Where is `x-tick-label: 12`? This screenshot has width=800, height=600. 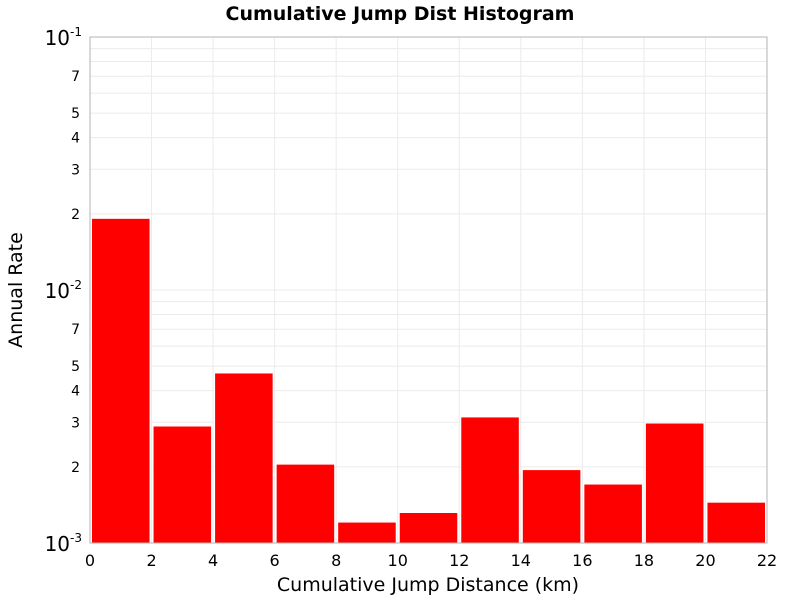 x-tick-label: 12 is located at coordinates (459, 560).